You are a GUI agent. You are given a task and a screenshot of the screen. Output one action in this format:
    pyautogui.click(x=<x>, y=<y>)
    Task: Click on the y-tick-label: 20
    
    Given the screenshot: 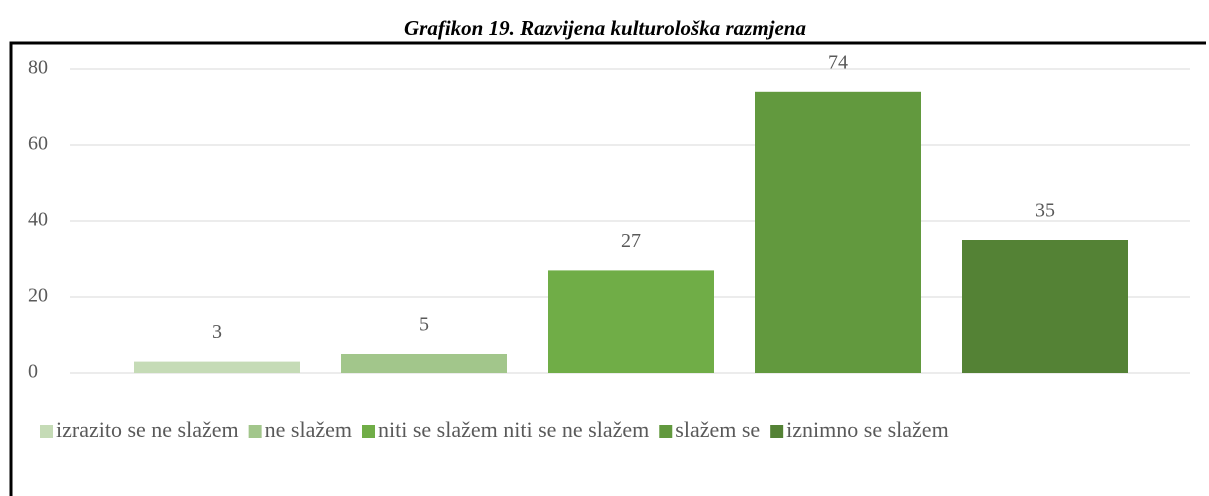 What is the action you would take?
    pyautogui.click(x=38, y=296)
    